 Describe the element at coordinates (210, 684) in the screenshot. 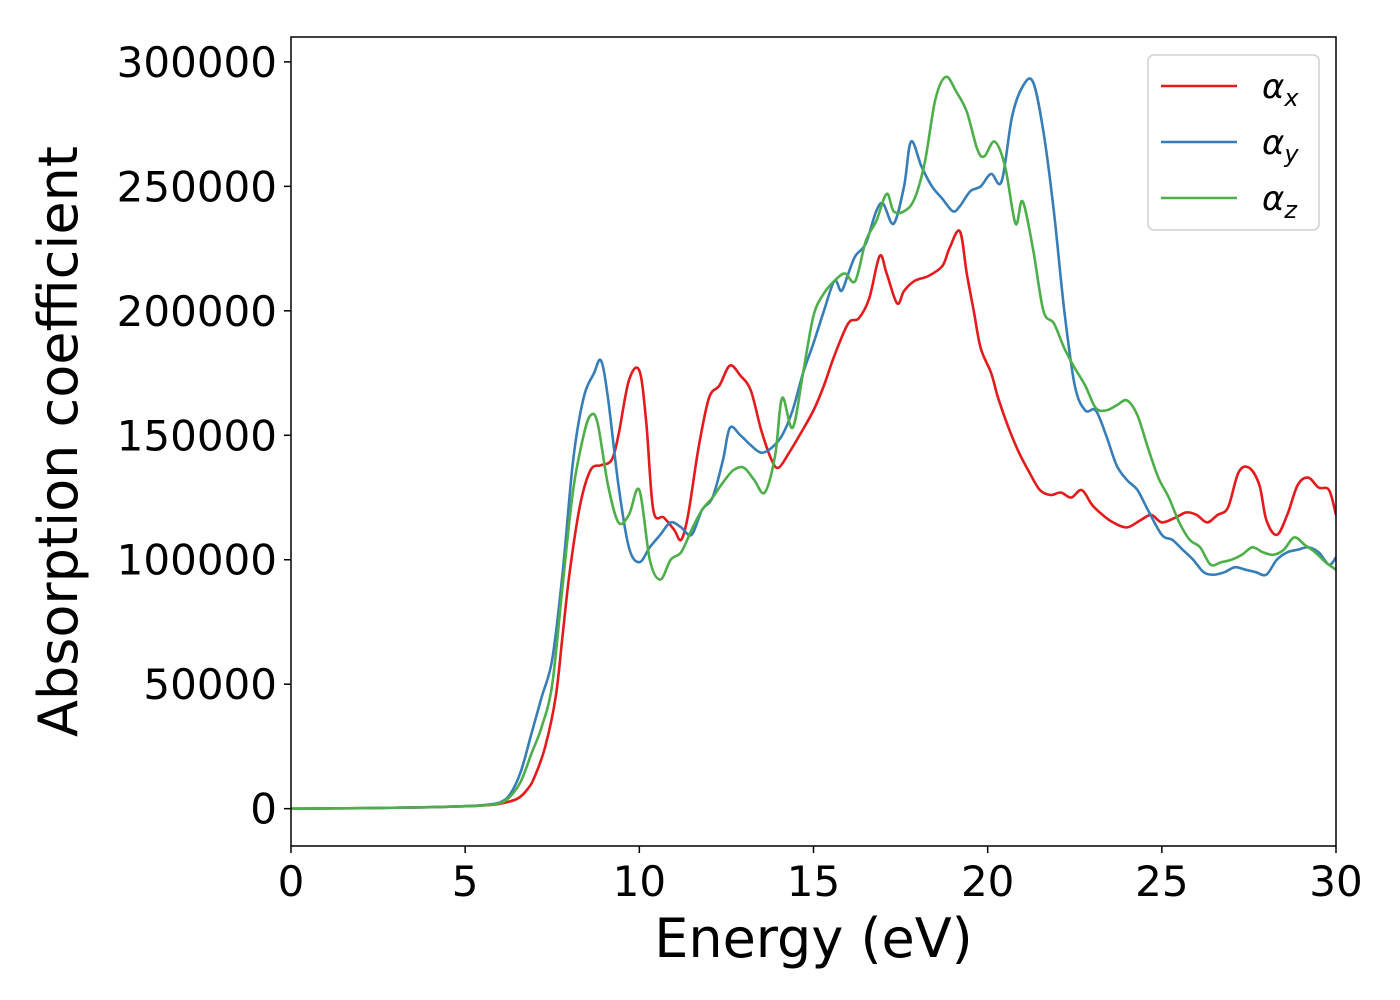

I see `y-tick-label: 50000` at that location.